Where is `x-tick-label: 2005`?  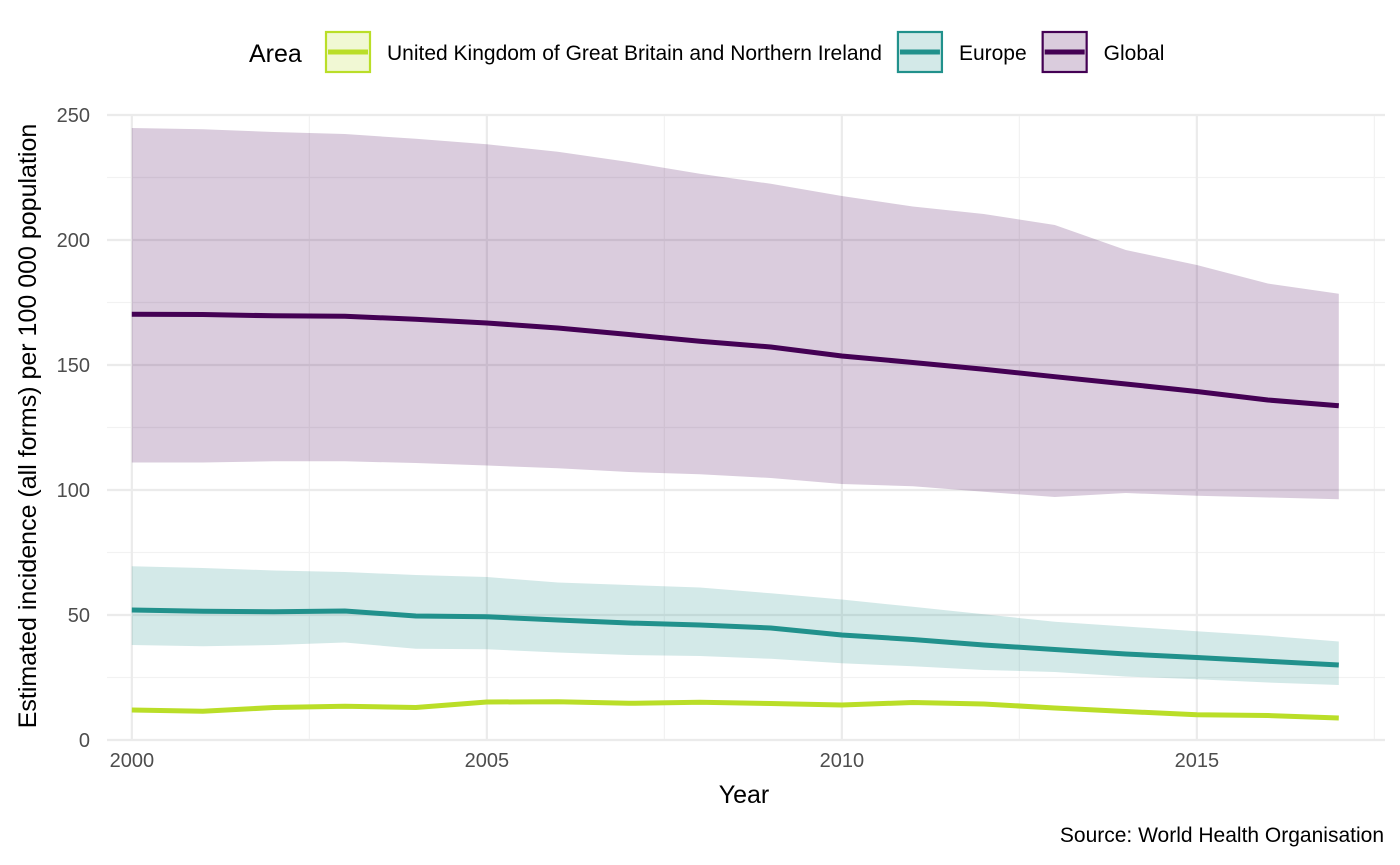
x-tick-label: 2005 is located at coordinates (487, 761).